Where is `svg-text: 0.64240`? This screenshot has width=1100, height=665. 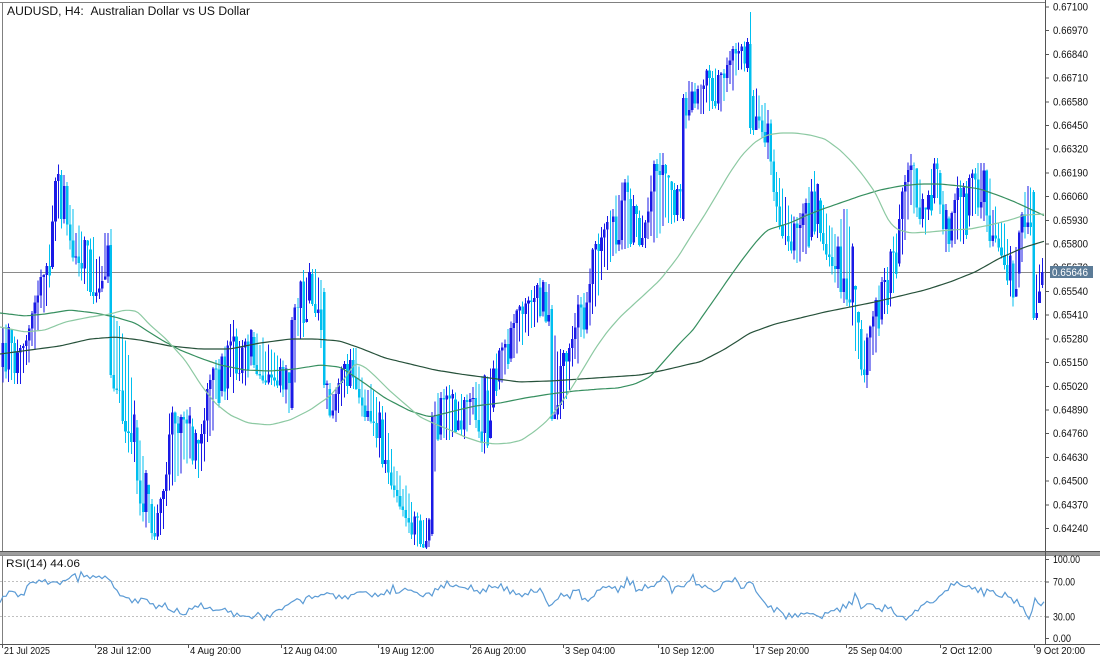
svg-text: 0.64240 is located at coordinates (1070, 529).